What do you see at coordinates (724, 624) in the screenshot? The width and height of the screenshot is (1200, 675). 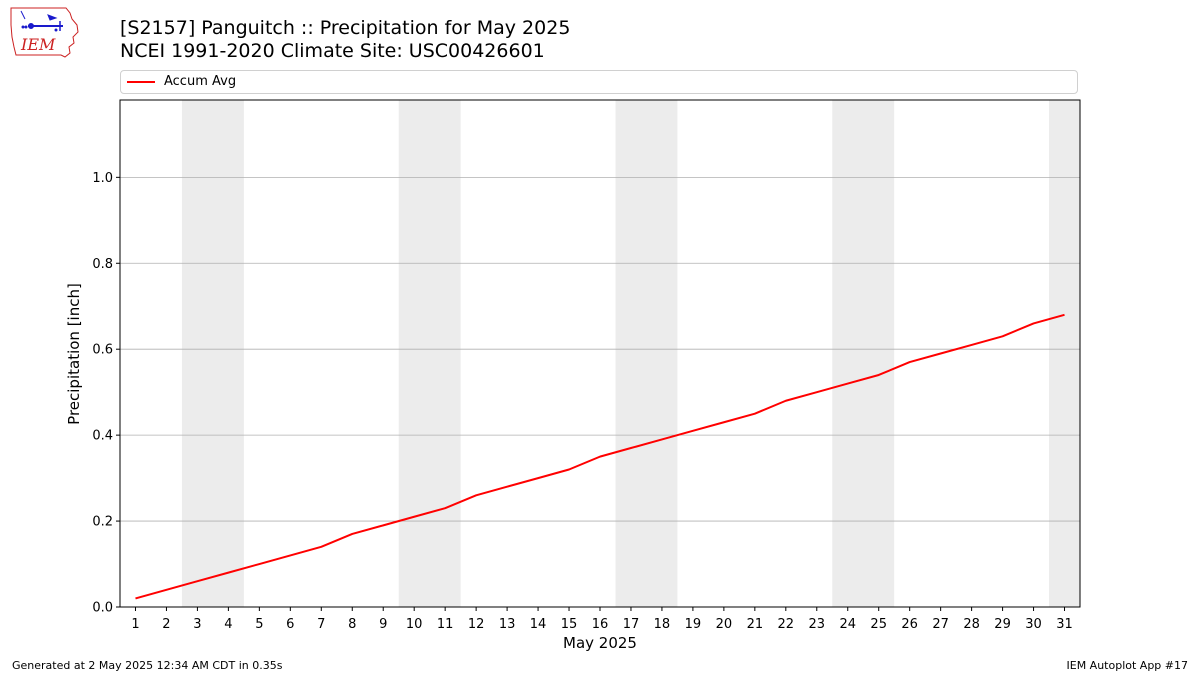 I see `x-tick-label: 20` at bounding box center [724, 624].